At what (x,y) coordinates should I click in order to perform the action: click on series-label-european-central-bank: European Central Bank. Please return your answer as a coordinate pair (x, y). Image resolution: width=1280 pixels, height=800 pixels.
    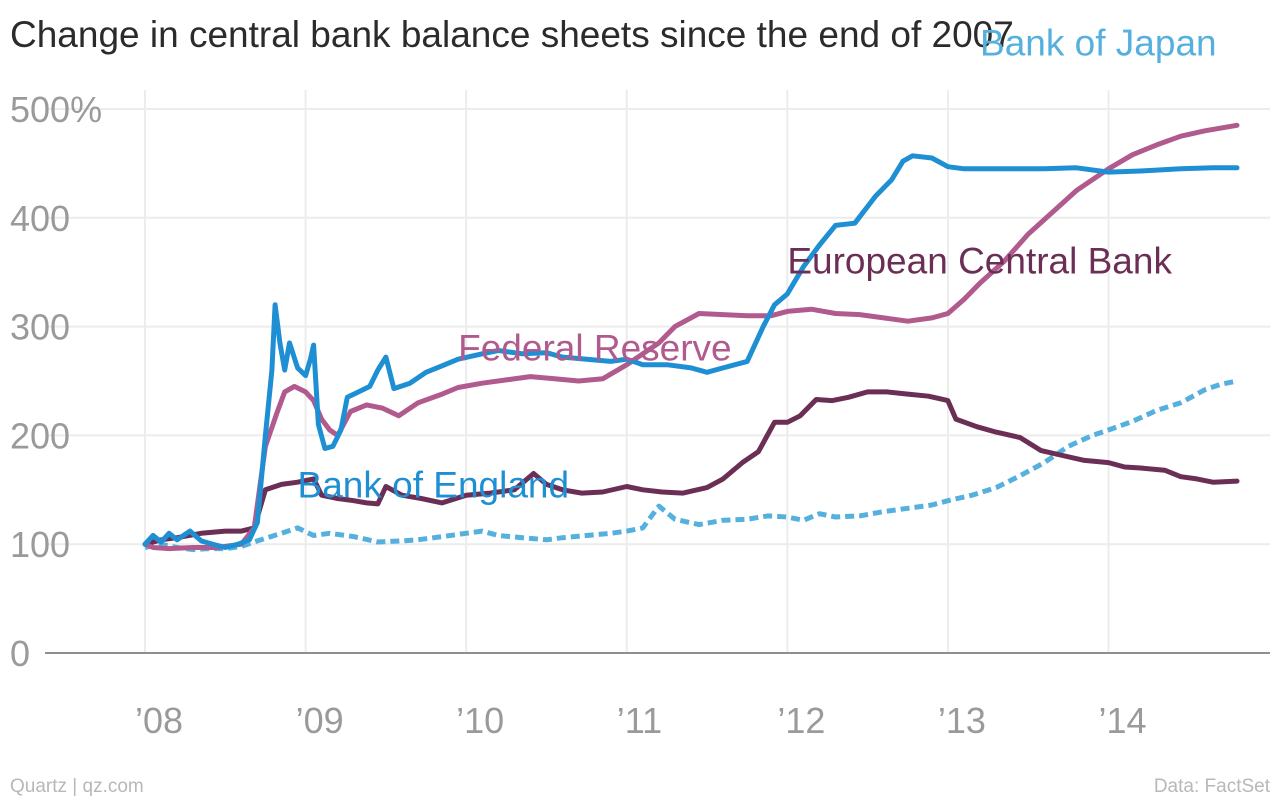
    Looking at the image, I should click on (979, 260).